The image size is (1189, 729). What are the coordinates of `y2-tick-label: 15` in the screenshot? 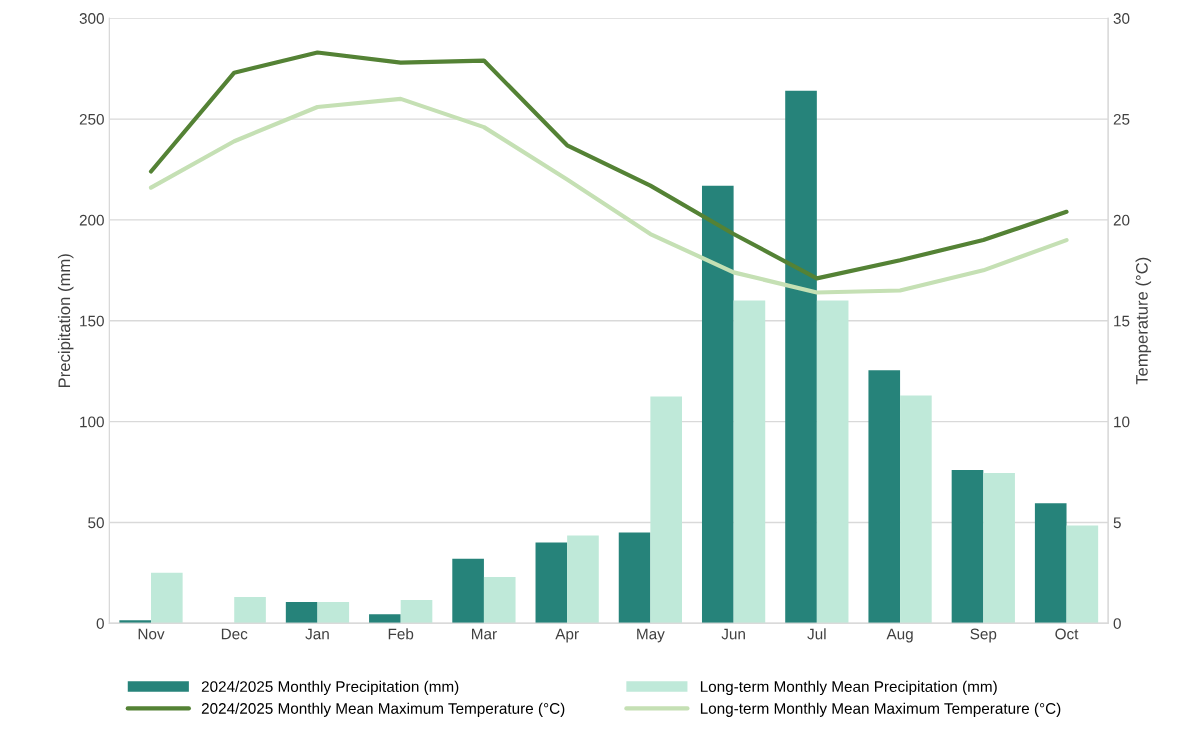 It's located at (1122, 321).